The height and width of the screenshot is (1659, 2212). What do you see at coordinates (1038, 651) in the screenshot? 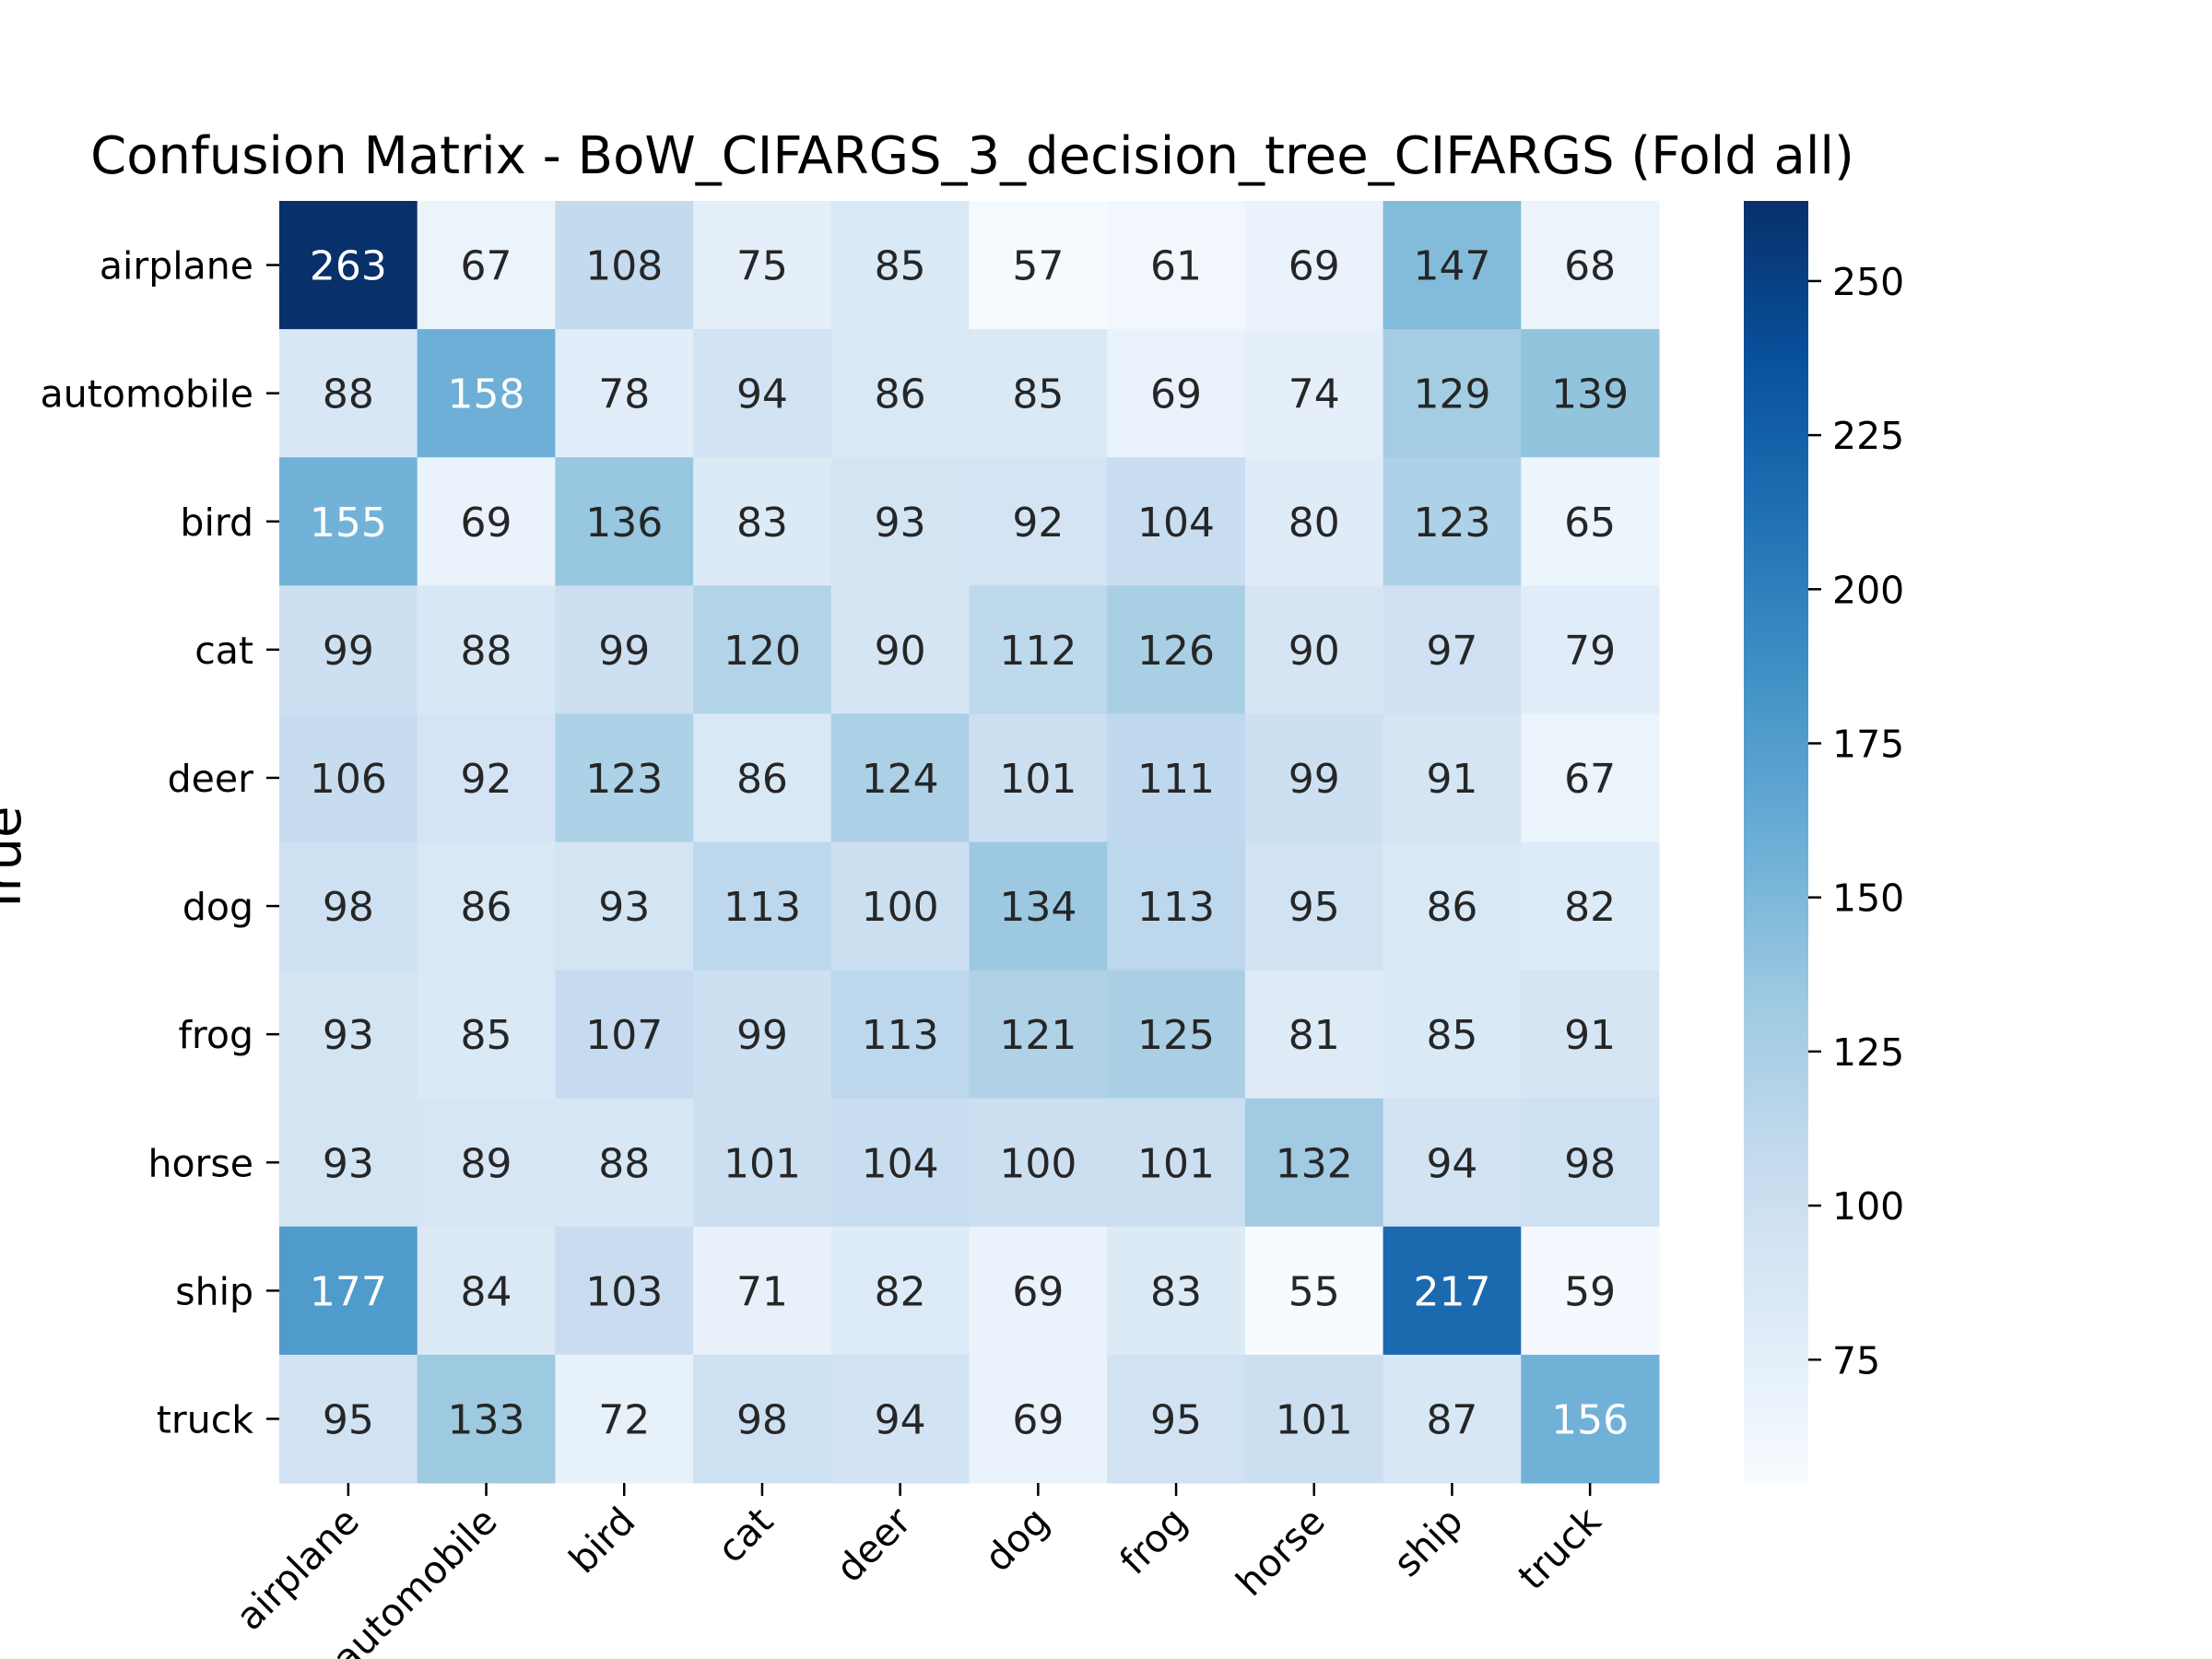
I see `cell-value-label: 112` at bounding box center [1038, 651].